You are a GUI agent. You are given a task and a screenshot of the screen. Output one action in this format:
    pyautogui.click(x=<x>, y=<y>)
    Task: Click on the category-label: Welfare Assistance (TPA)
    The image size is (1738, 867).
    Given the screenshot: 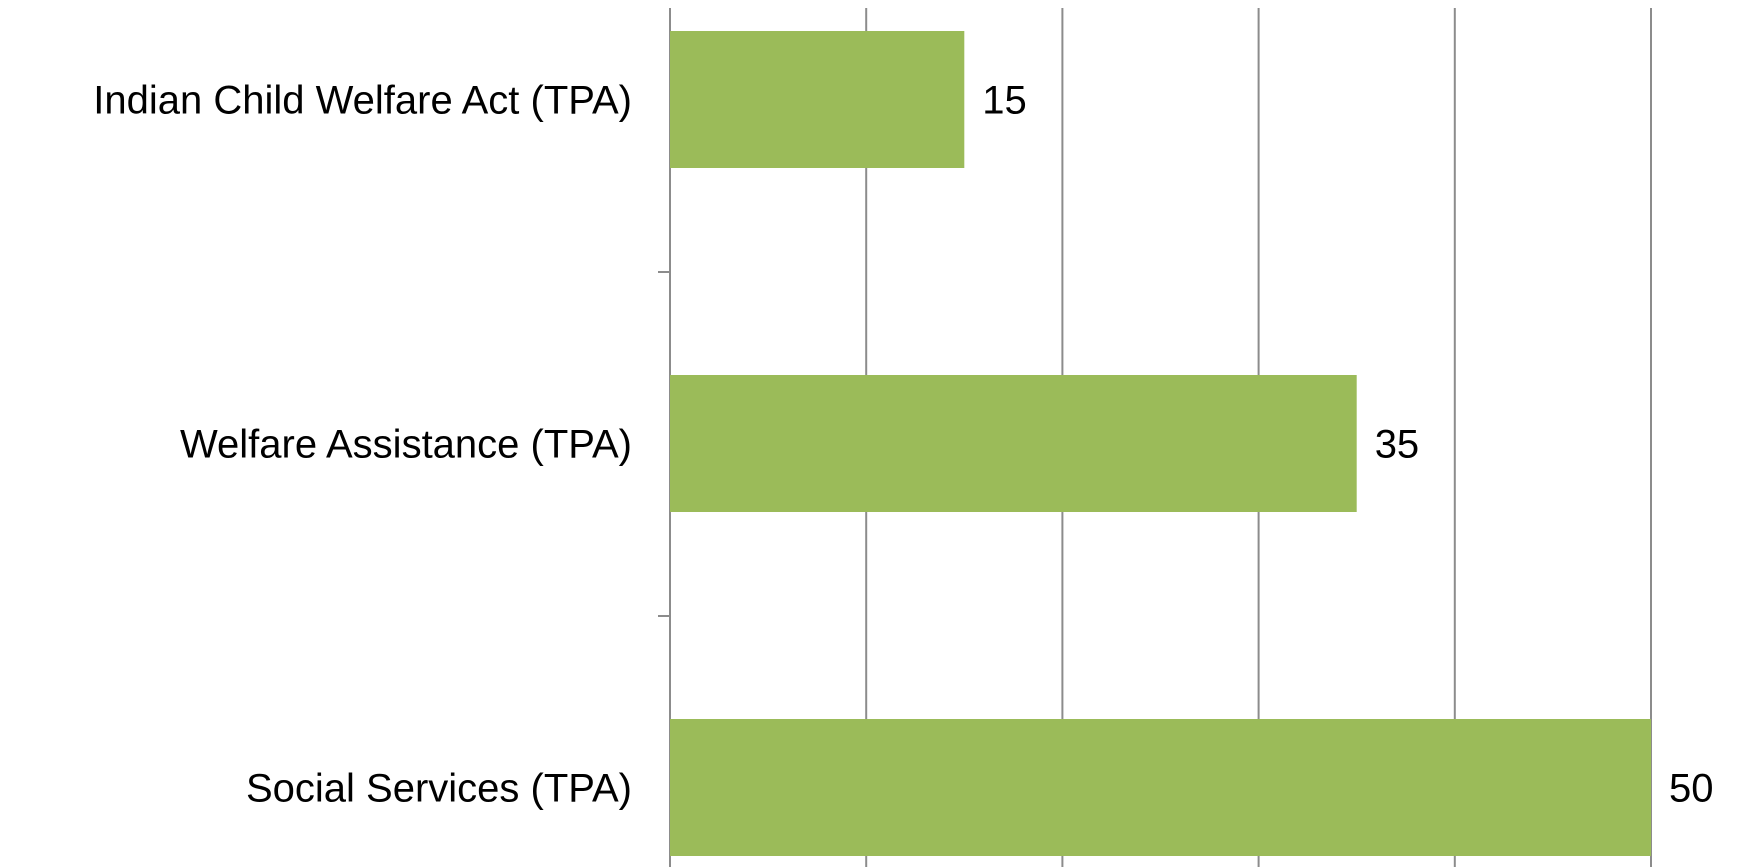 What is the action you would take?
    pyautogui.click(x=406, y=445)
    